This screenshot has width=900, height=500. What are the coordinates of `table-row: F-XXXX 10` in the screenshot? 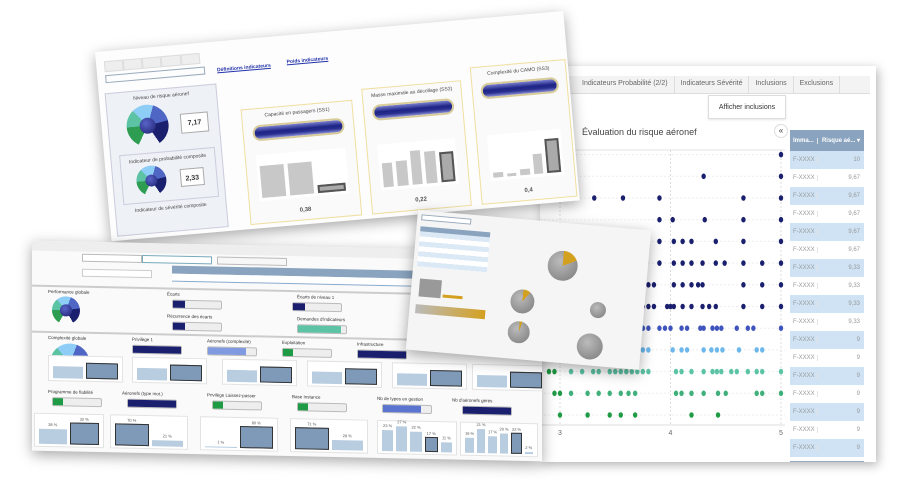 It's located at (827, 160).